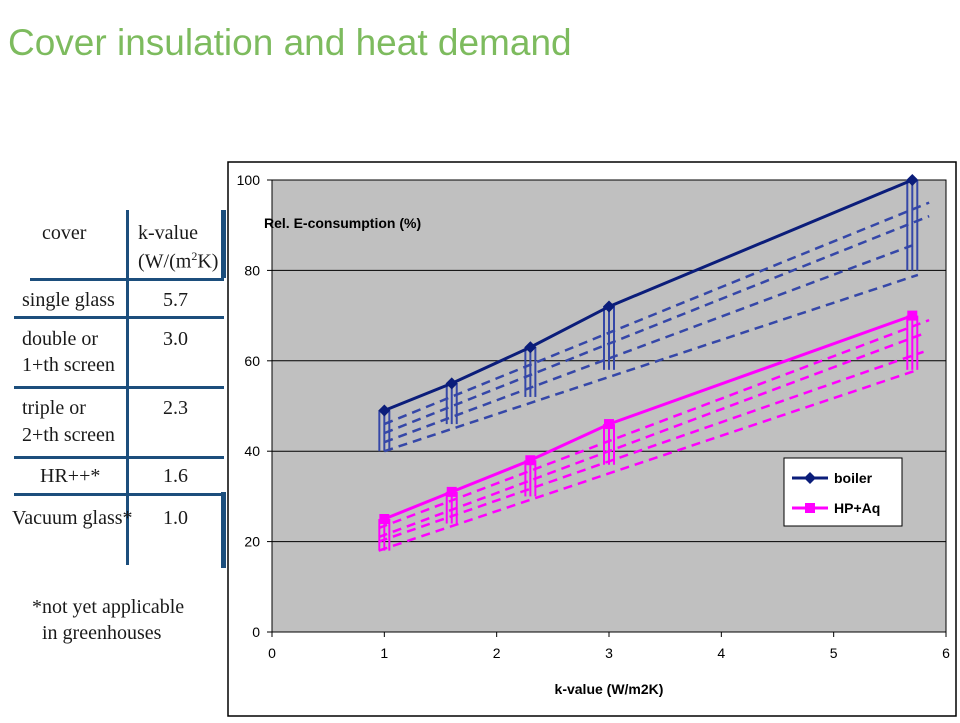  I want to click on x-tick-label-5: 5, so click(834, 653).